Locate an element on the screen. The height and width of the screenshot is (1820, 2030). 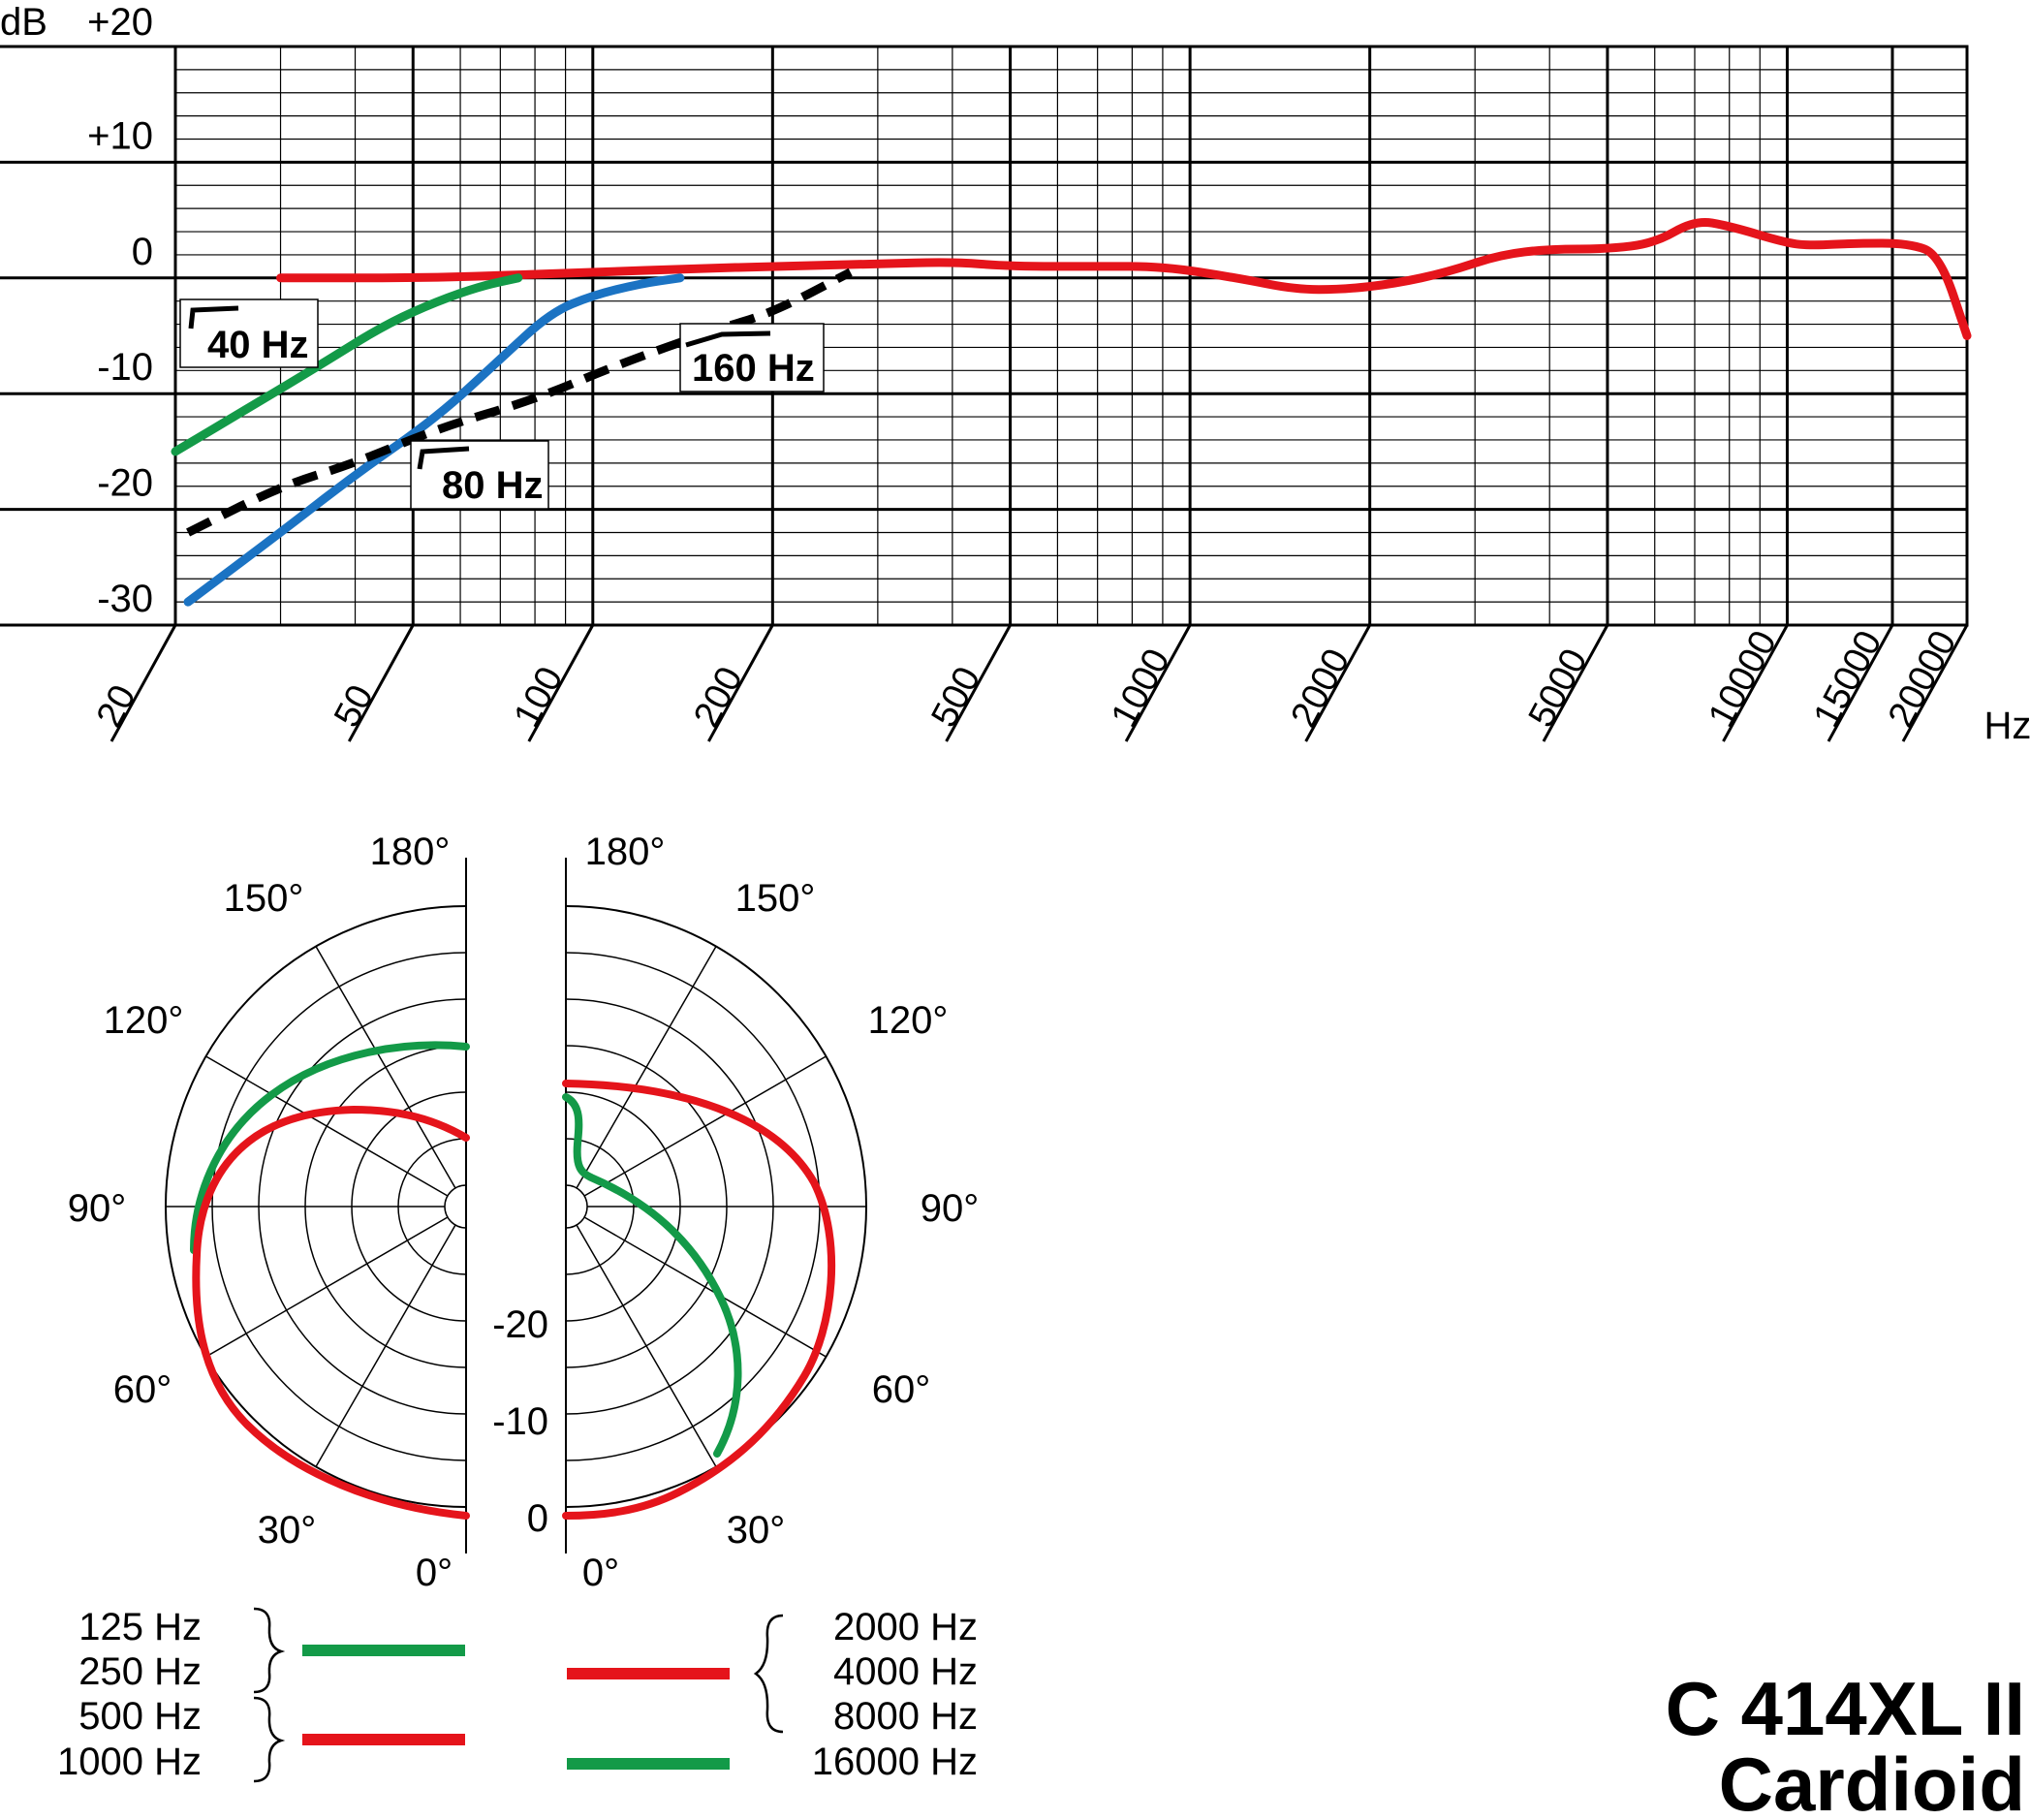
hz-tick-label: 5000 is located at coordinates (1558, 688).